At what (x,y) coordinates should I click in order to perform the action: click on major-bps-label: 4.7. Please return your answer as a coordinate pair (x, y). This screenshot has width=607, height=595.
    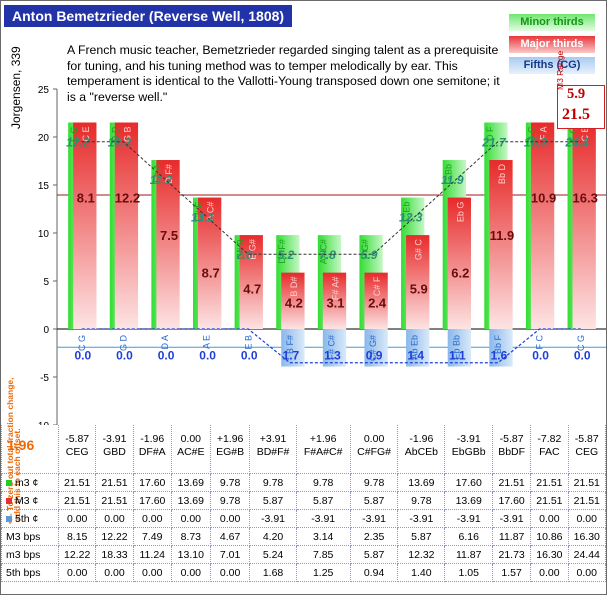
    Looking at the image, I should click on (252, 288).